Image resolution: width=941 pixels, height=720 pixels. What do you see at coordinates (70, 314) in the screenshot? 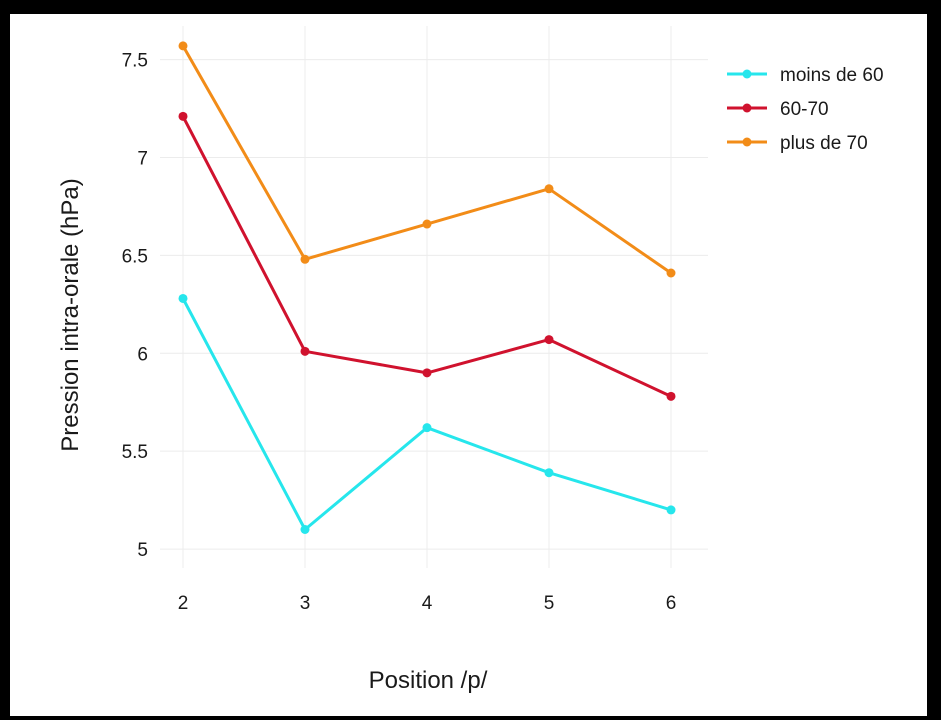
I see `y-axis-title: Pression intra-orale (hPa)` at bounding box center [70, 314].